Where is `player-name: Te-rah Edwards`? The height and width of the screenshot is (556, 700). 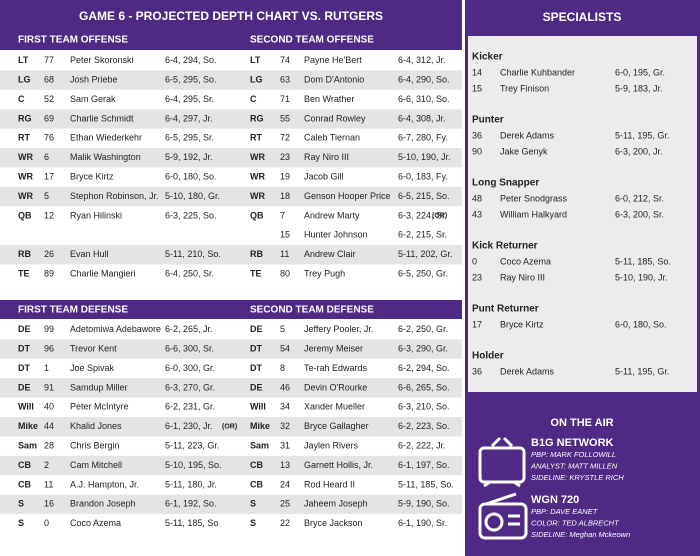 player-name: Te-rah Edwards is located at coordinates (336, 368).